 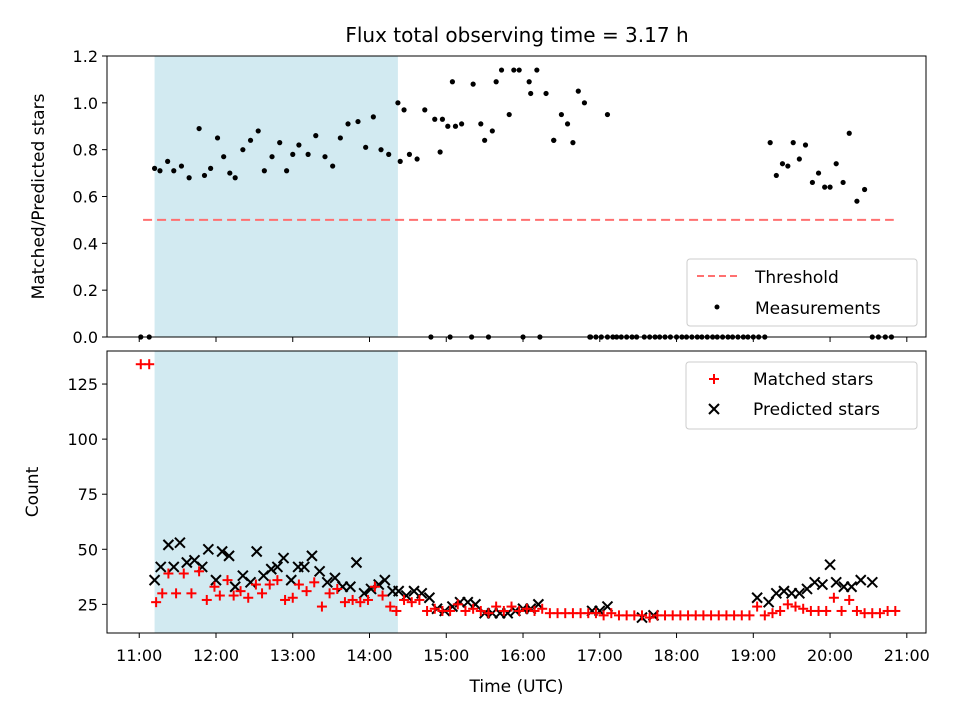 I want to click on top-shaded-span, so click(x=276, y=196).